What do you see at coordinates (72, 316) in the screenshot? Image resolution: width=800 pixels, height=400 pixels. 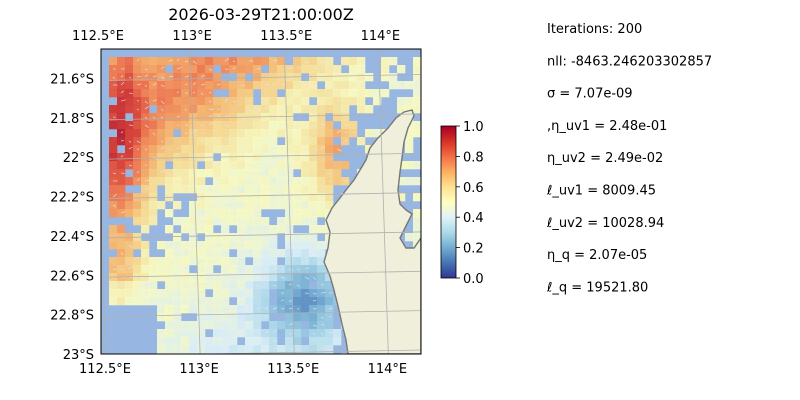 I see `y-tick-label: 22.8°S` at bounding box center [72, 316].